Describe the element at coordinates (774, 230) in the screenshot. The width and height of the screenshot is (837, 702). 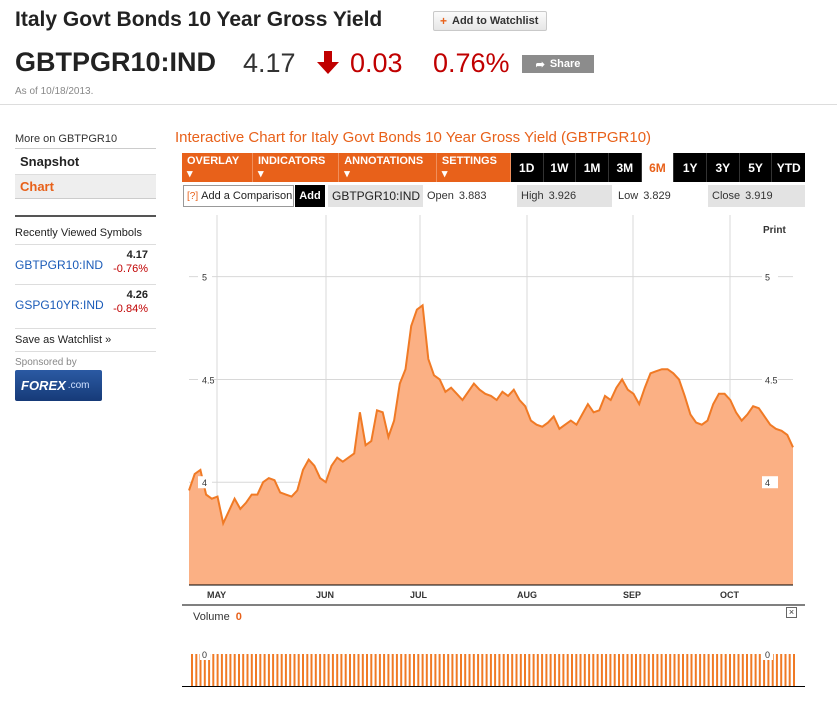
I see `print-link: Print` at that location.